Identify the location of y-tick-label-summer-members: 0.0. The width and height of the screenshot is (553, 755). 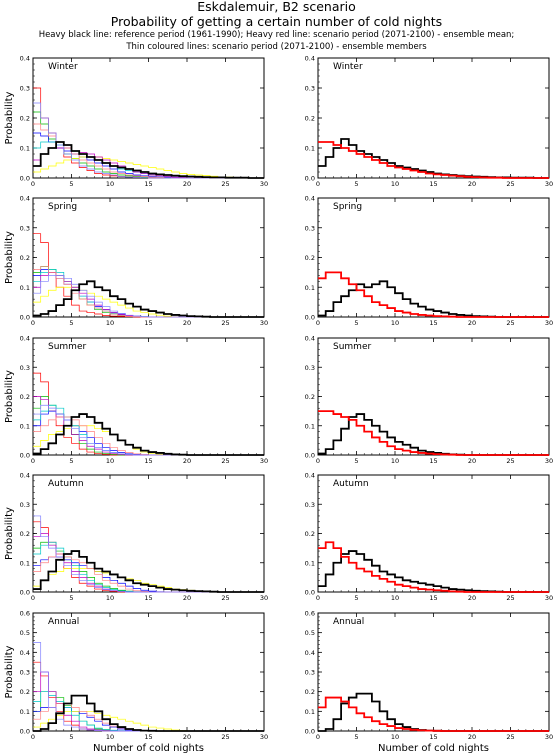
(25, 456).